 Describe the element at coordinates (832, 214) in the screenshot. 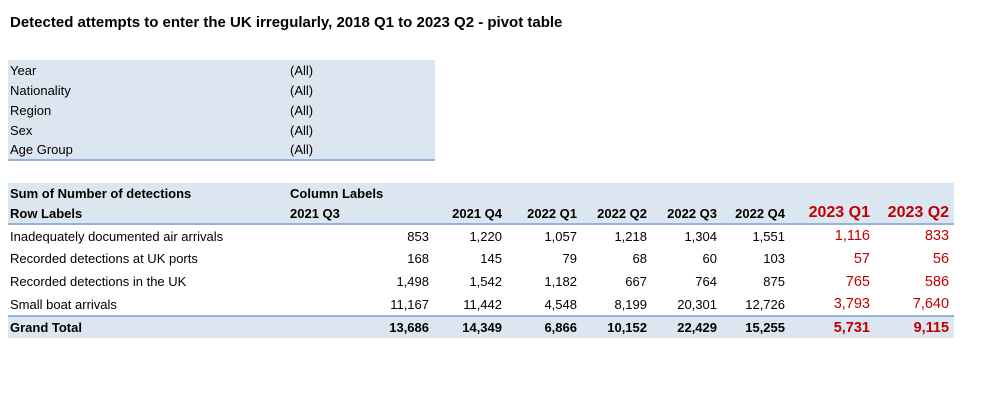

I see `column-header-2023-q1: 2023 Q1` at that location.